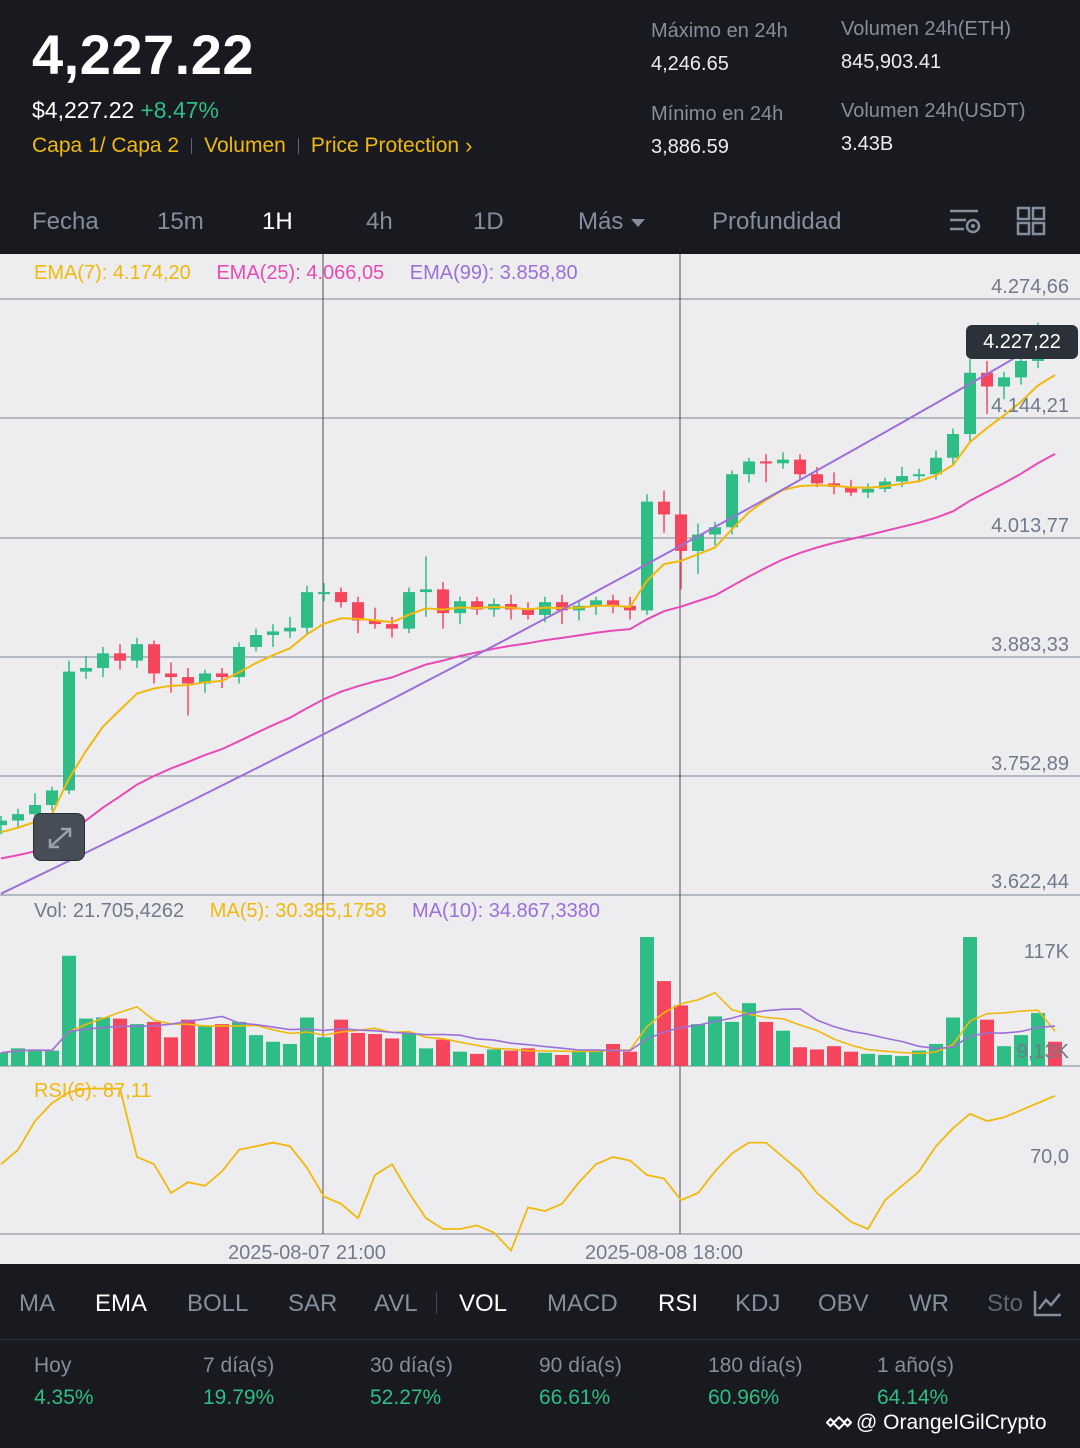 The image size is (1080, 1448). Describe the element at coordinates (1031, 221) in the screenshot. I see `grid-layout-icon` at that location.